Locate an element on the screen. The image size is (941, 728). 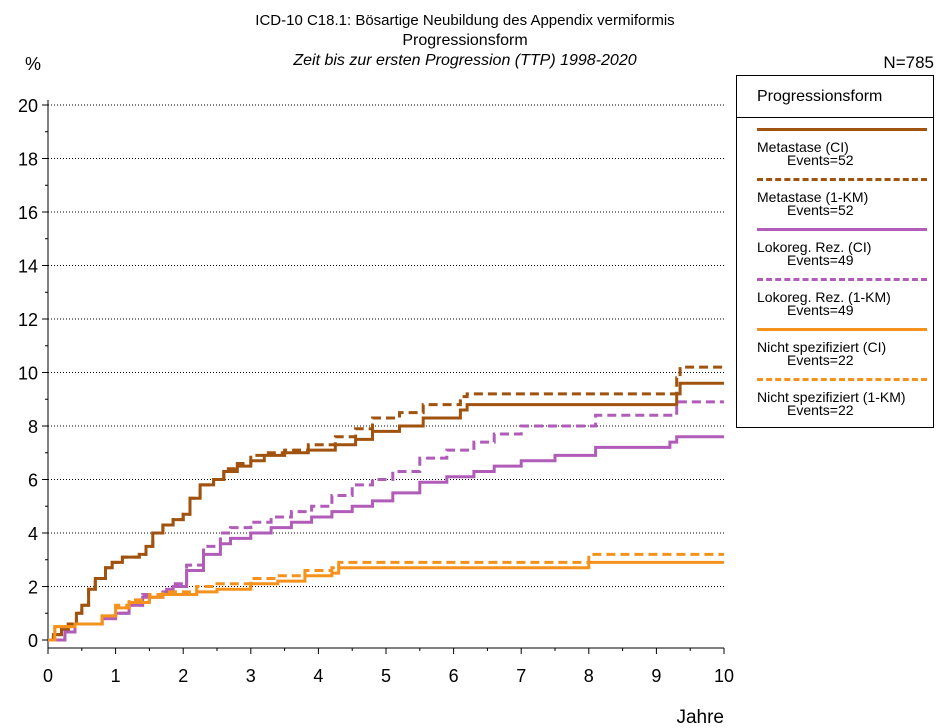
x-tick-label: 4 is located at coordinates (318, 676).